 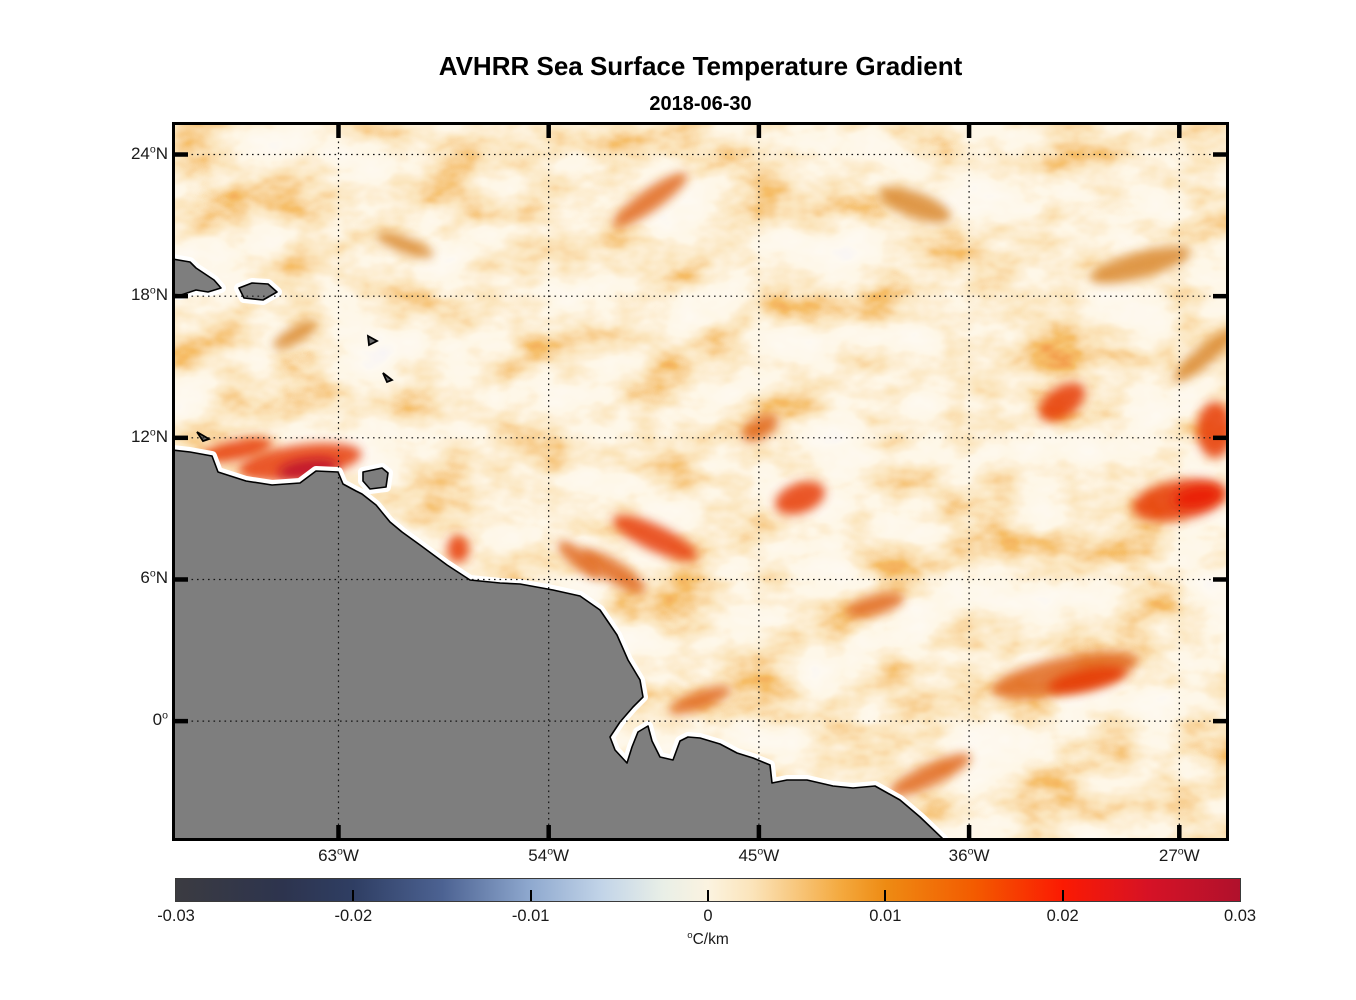 What do you see at coordinates (708, 938) in the screenshot?
I see `colorbar-unit-label: oC/km` at bounding box center [708, 938].